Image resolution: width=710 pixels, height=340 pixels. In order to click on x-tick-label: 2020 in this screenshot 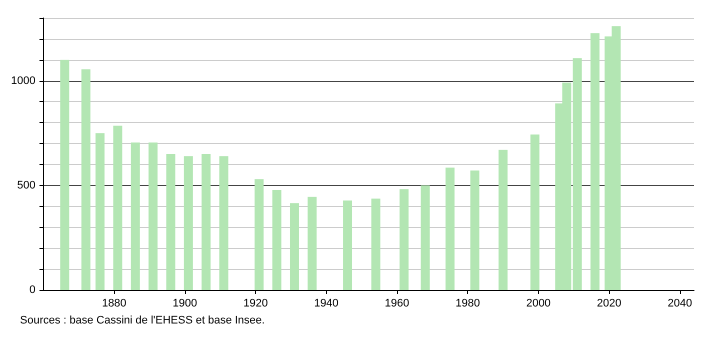, I will do `click(609, 304)`.